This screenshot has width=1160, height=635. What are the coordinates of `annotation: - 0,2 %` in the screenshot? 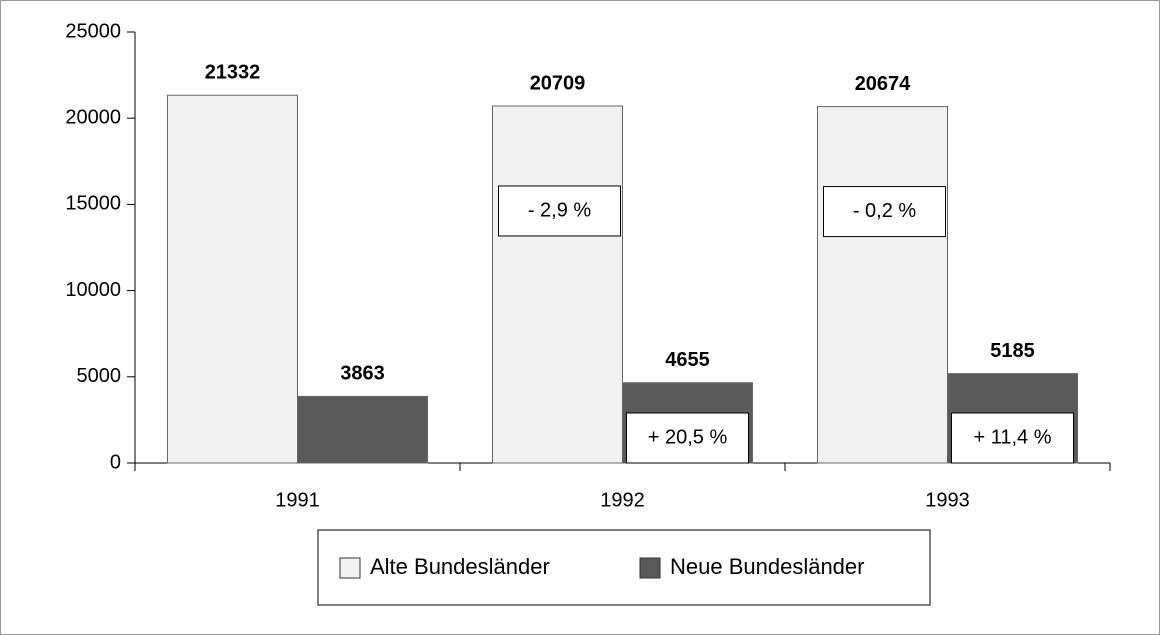 It's located at (885, 211).